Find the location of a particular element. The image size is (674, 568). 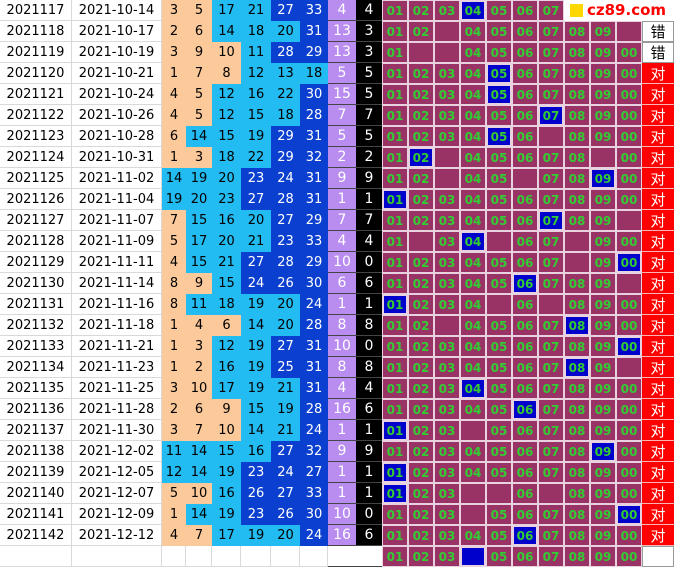

issue-number-cell: 2021130 is located at coordinates (36, 283).